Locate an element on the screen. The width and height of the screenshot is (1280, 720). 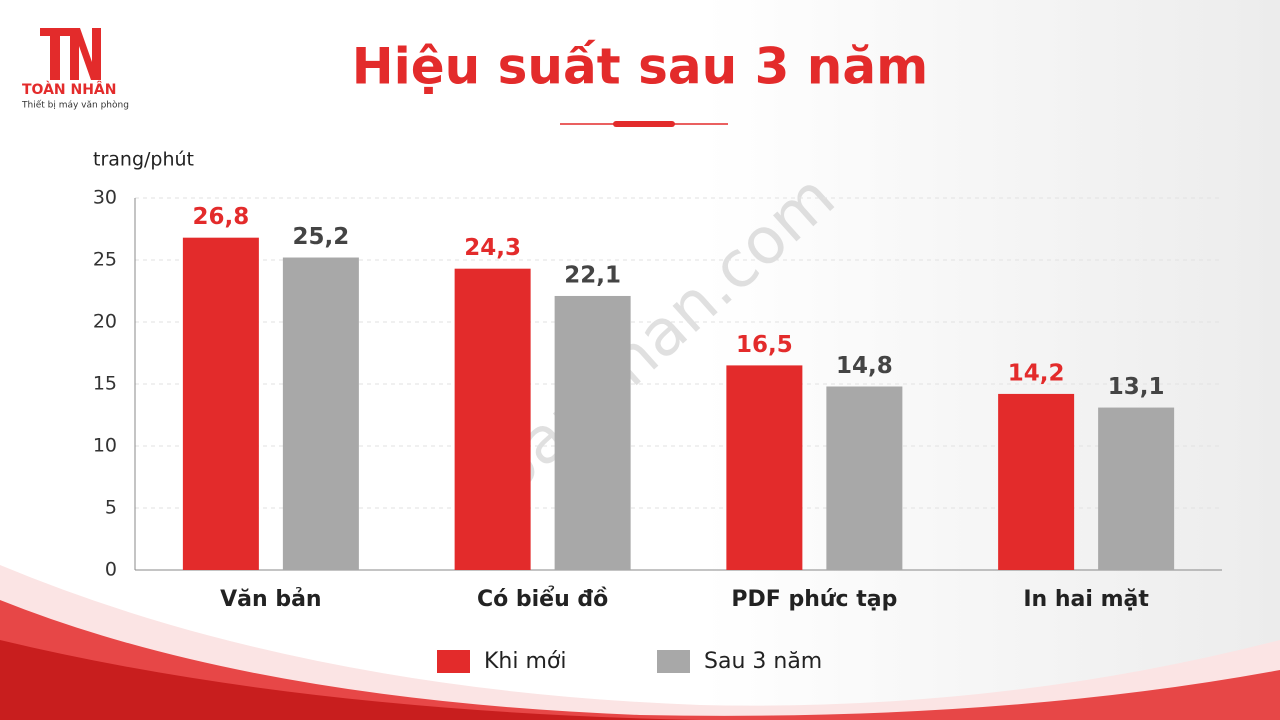
value-label: 22,1 is located at coordinates (592, 275).